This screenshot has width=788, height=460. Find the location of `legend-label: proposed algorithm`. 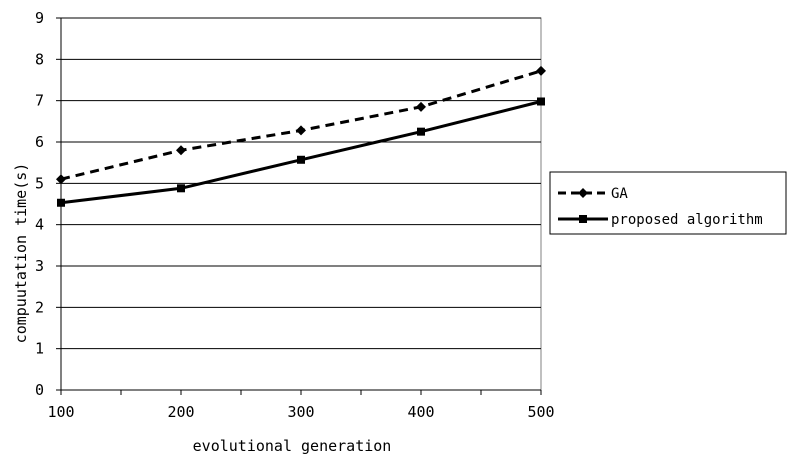

legend-label: proposed algorithm is located at coordinates (687, 220).